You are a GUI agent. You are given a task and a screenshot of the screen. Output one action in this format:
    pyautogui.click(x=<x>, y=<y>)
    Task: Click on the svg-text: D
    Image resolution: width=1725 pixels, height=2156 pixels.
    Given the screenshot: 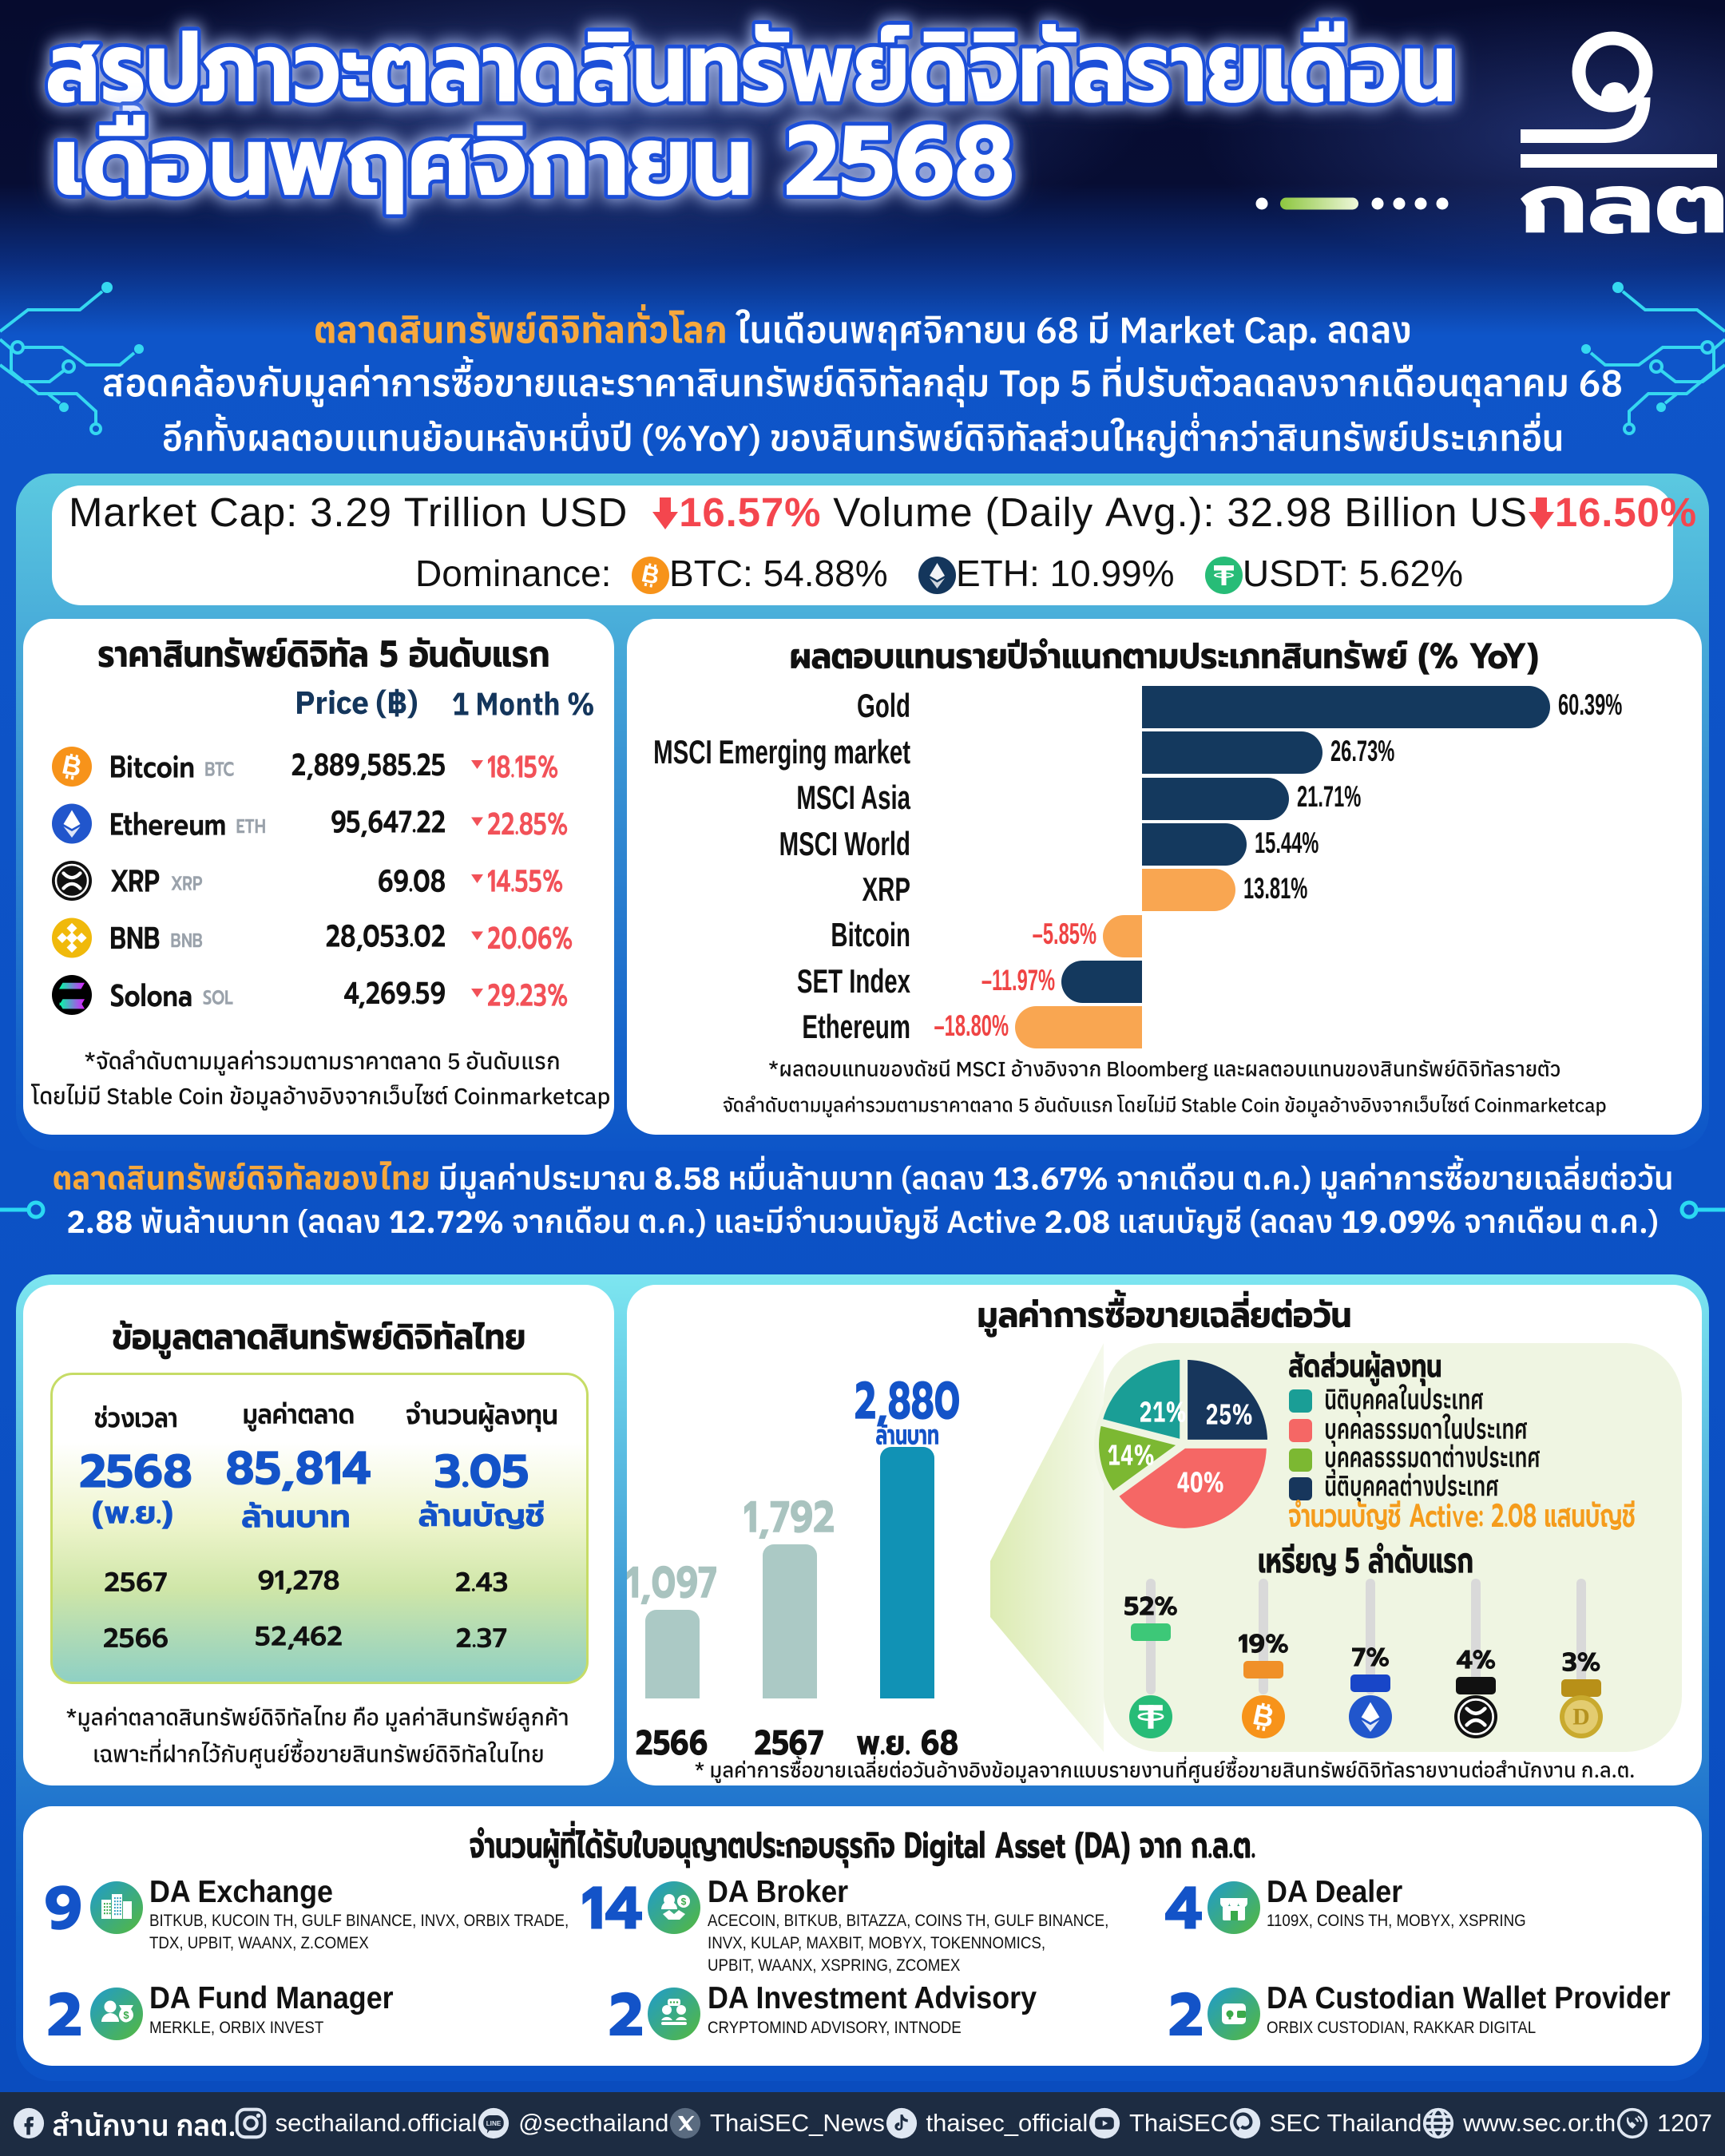 What is the action you would take?
    pyautogui.click(x=1581, y=1717)
    